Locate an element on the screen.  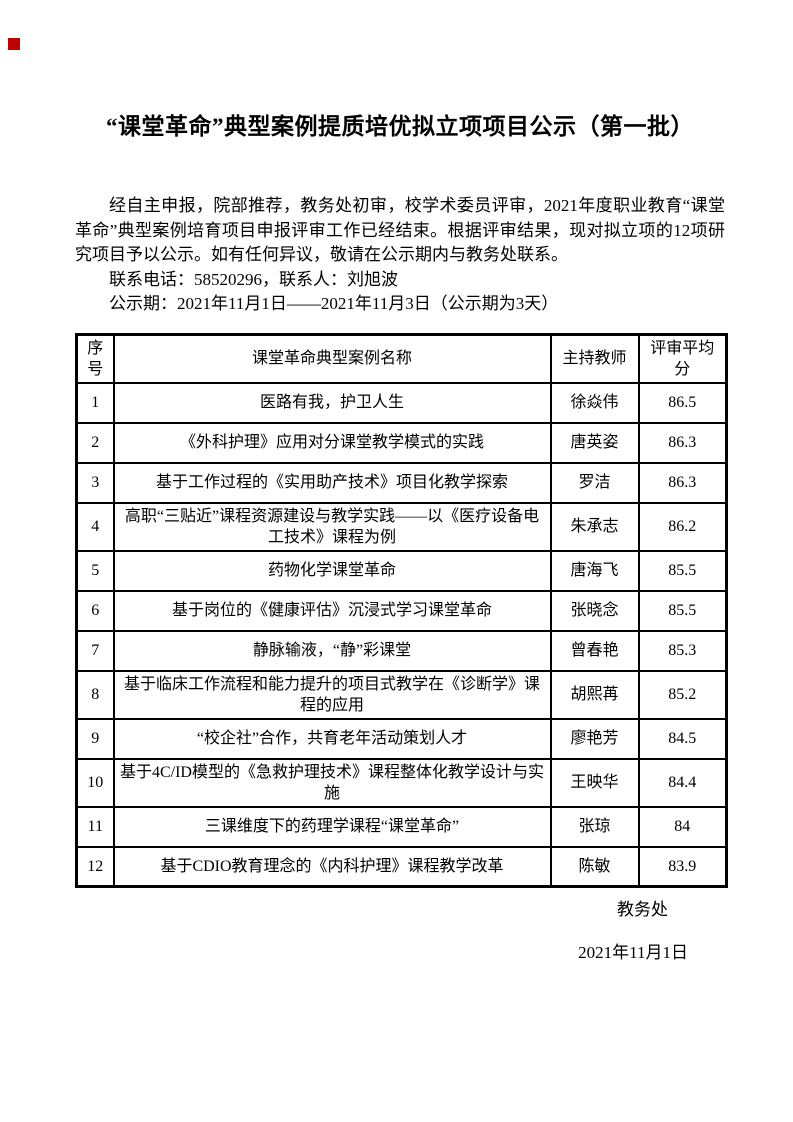
row-case-name: 医路有我，护卫人生 is located at coordinates (332, 402).